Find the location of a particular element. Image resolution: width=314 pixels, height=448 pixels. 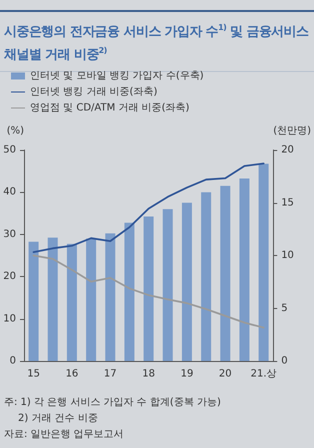

y2-axis-title: (천만명) is located at coordinates (292, 131).